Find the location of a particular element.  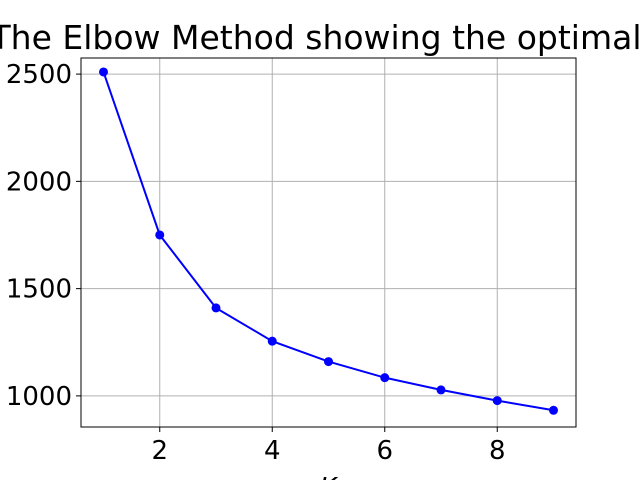

chart-title: The Elbow Method showing the optimal is located at coordinates (320, 37).